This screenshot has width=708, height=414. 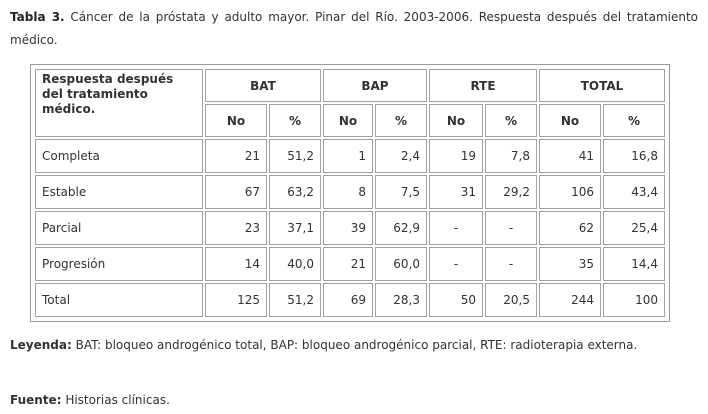 I want to click on group-header-total: TOTAL, so click(x=602, y=85).